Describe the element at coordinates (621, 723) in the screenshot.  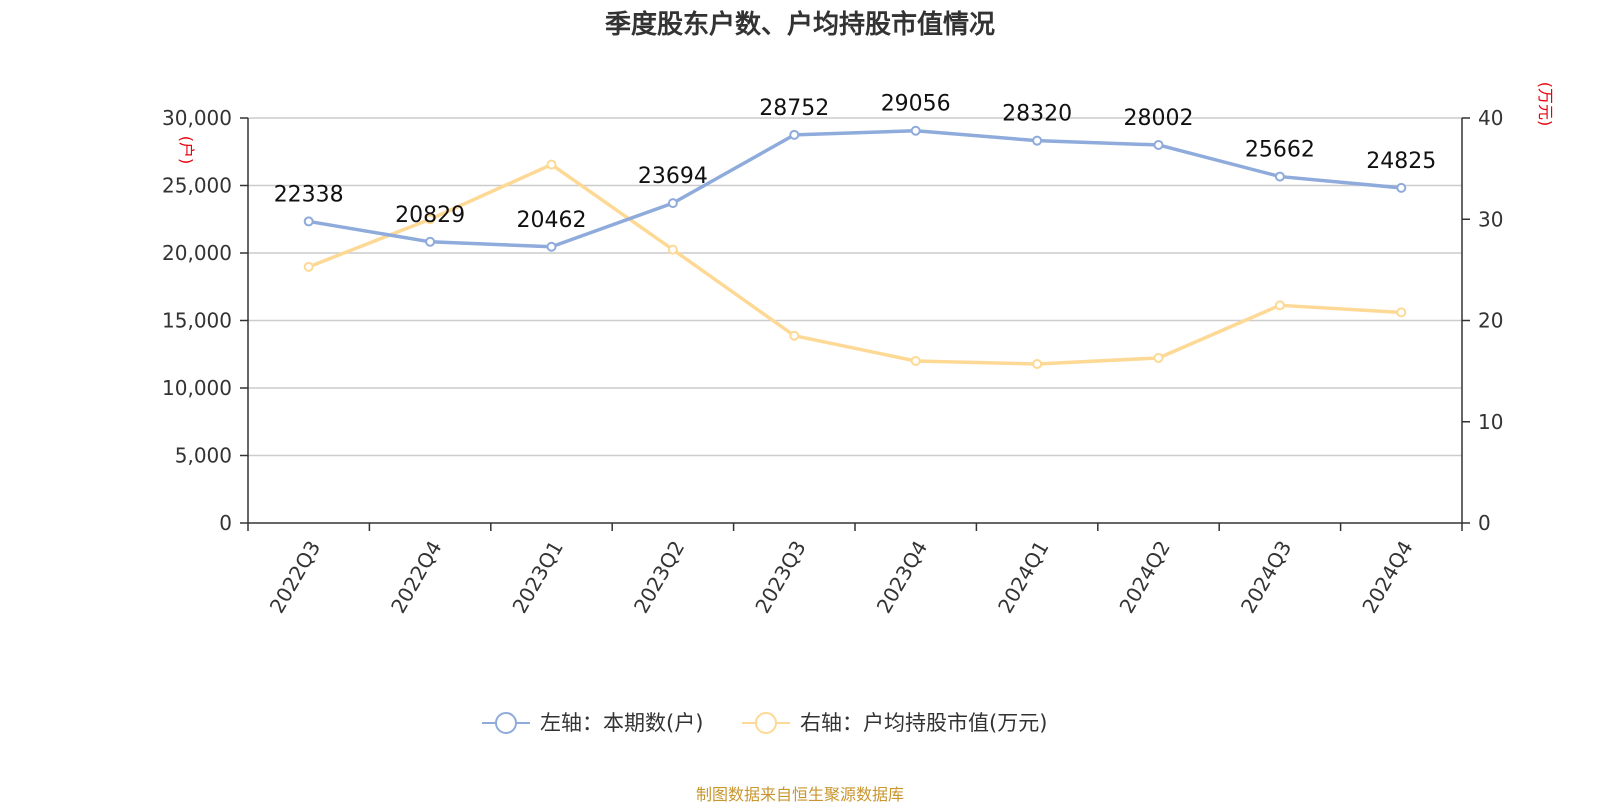
I see `legend-label: 左轴：本期数(户)` at that location.